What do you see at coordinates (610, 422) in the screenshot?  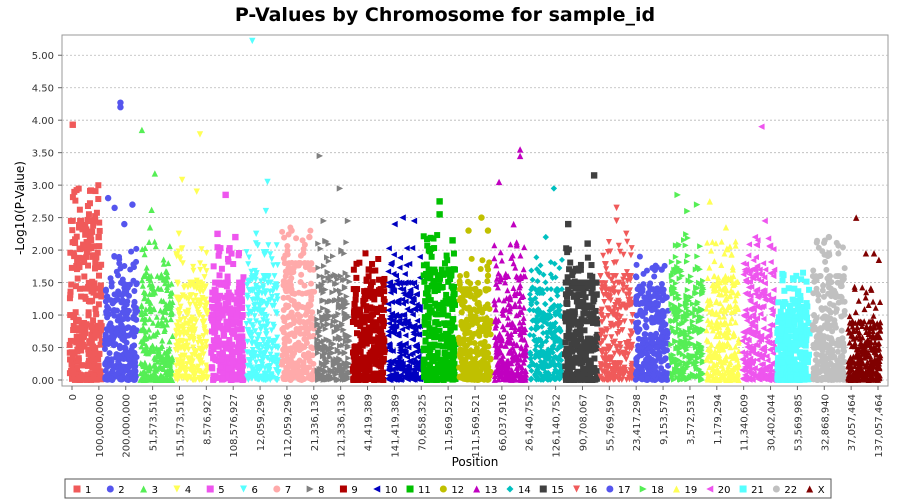 I see `x-tick-label: 55,769,597` at bounding box center [610, 422].